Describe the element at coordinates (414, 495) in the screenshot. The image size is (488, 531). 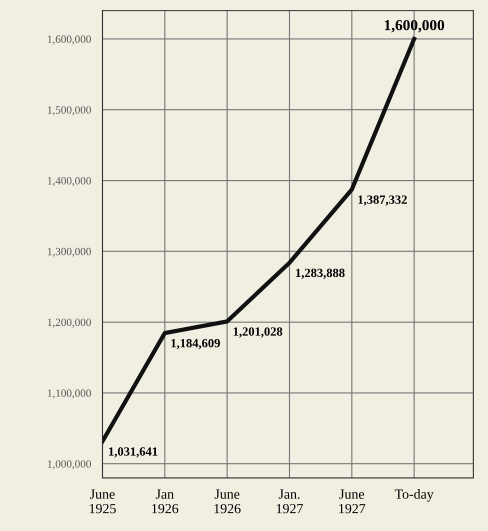
I see `x-tick-label: To-day` at that location.